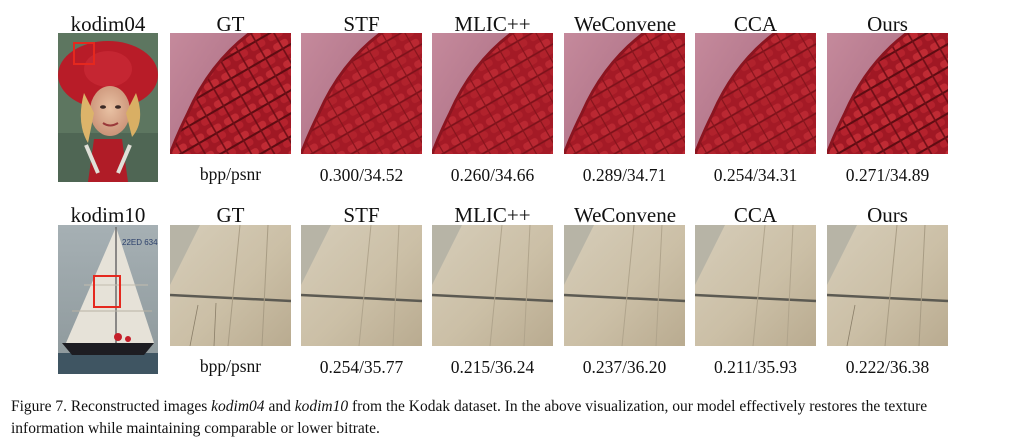 This screenshot has height=445, width=1009. What do you see at coordinates (624, 367) in the screenshot?
I see `row2-value-weconvene: 0.237/36.20` at bounding box center [624, 367].